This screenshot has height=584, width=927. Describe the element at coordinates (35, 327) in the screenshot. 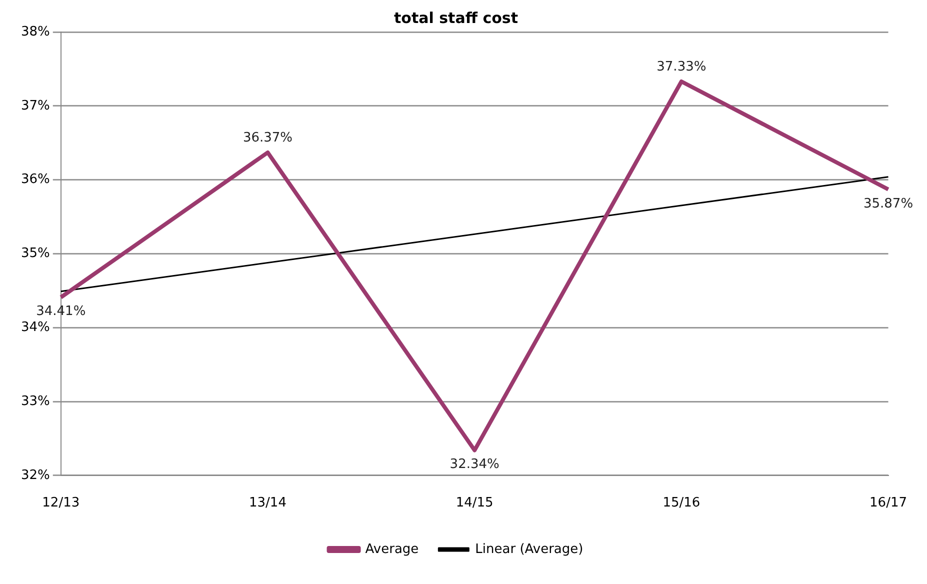

I see `y-tick-label: 34%` at that location.